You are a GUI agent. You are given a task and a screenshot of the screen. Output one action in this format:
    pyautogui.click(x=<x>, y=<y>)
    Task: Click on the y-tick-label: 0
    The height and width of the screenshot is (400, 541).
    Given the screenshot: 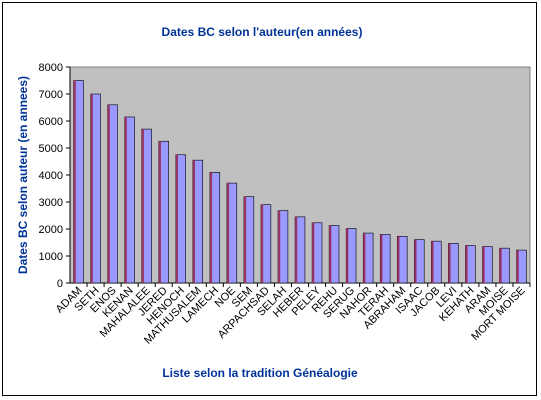 What is the action you would take?
    pyautogui.click(x=60, y=284)
    